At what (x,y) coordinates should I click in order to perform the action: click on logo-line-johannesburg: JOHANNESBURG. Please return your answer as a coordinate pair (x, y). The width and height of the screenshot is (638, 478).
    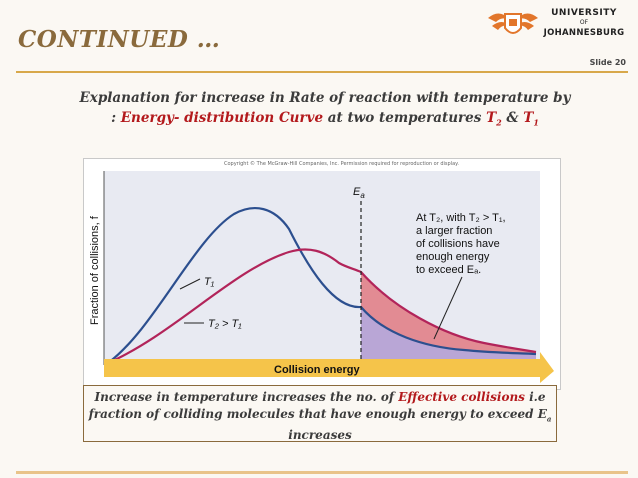
    Looking at the image, I should click on (584, 33).